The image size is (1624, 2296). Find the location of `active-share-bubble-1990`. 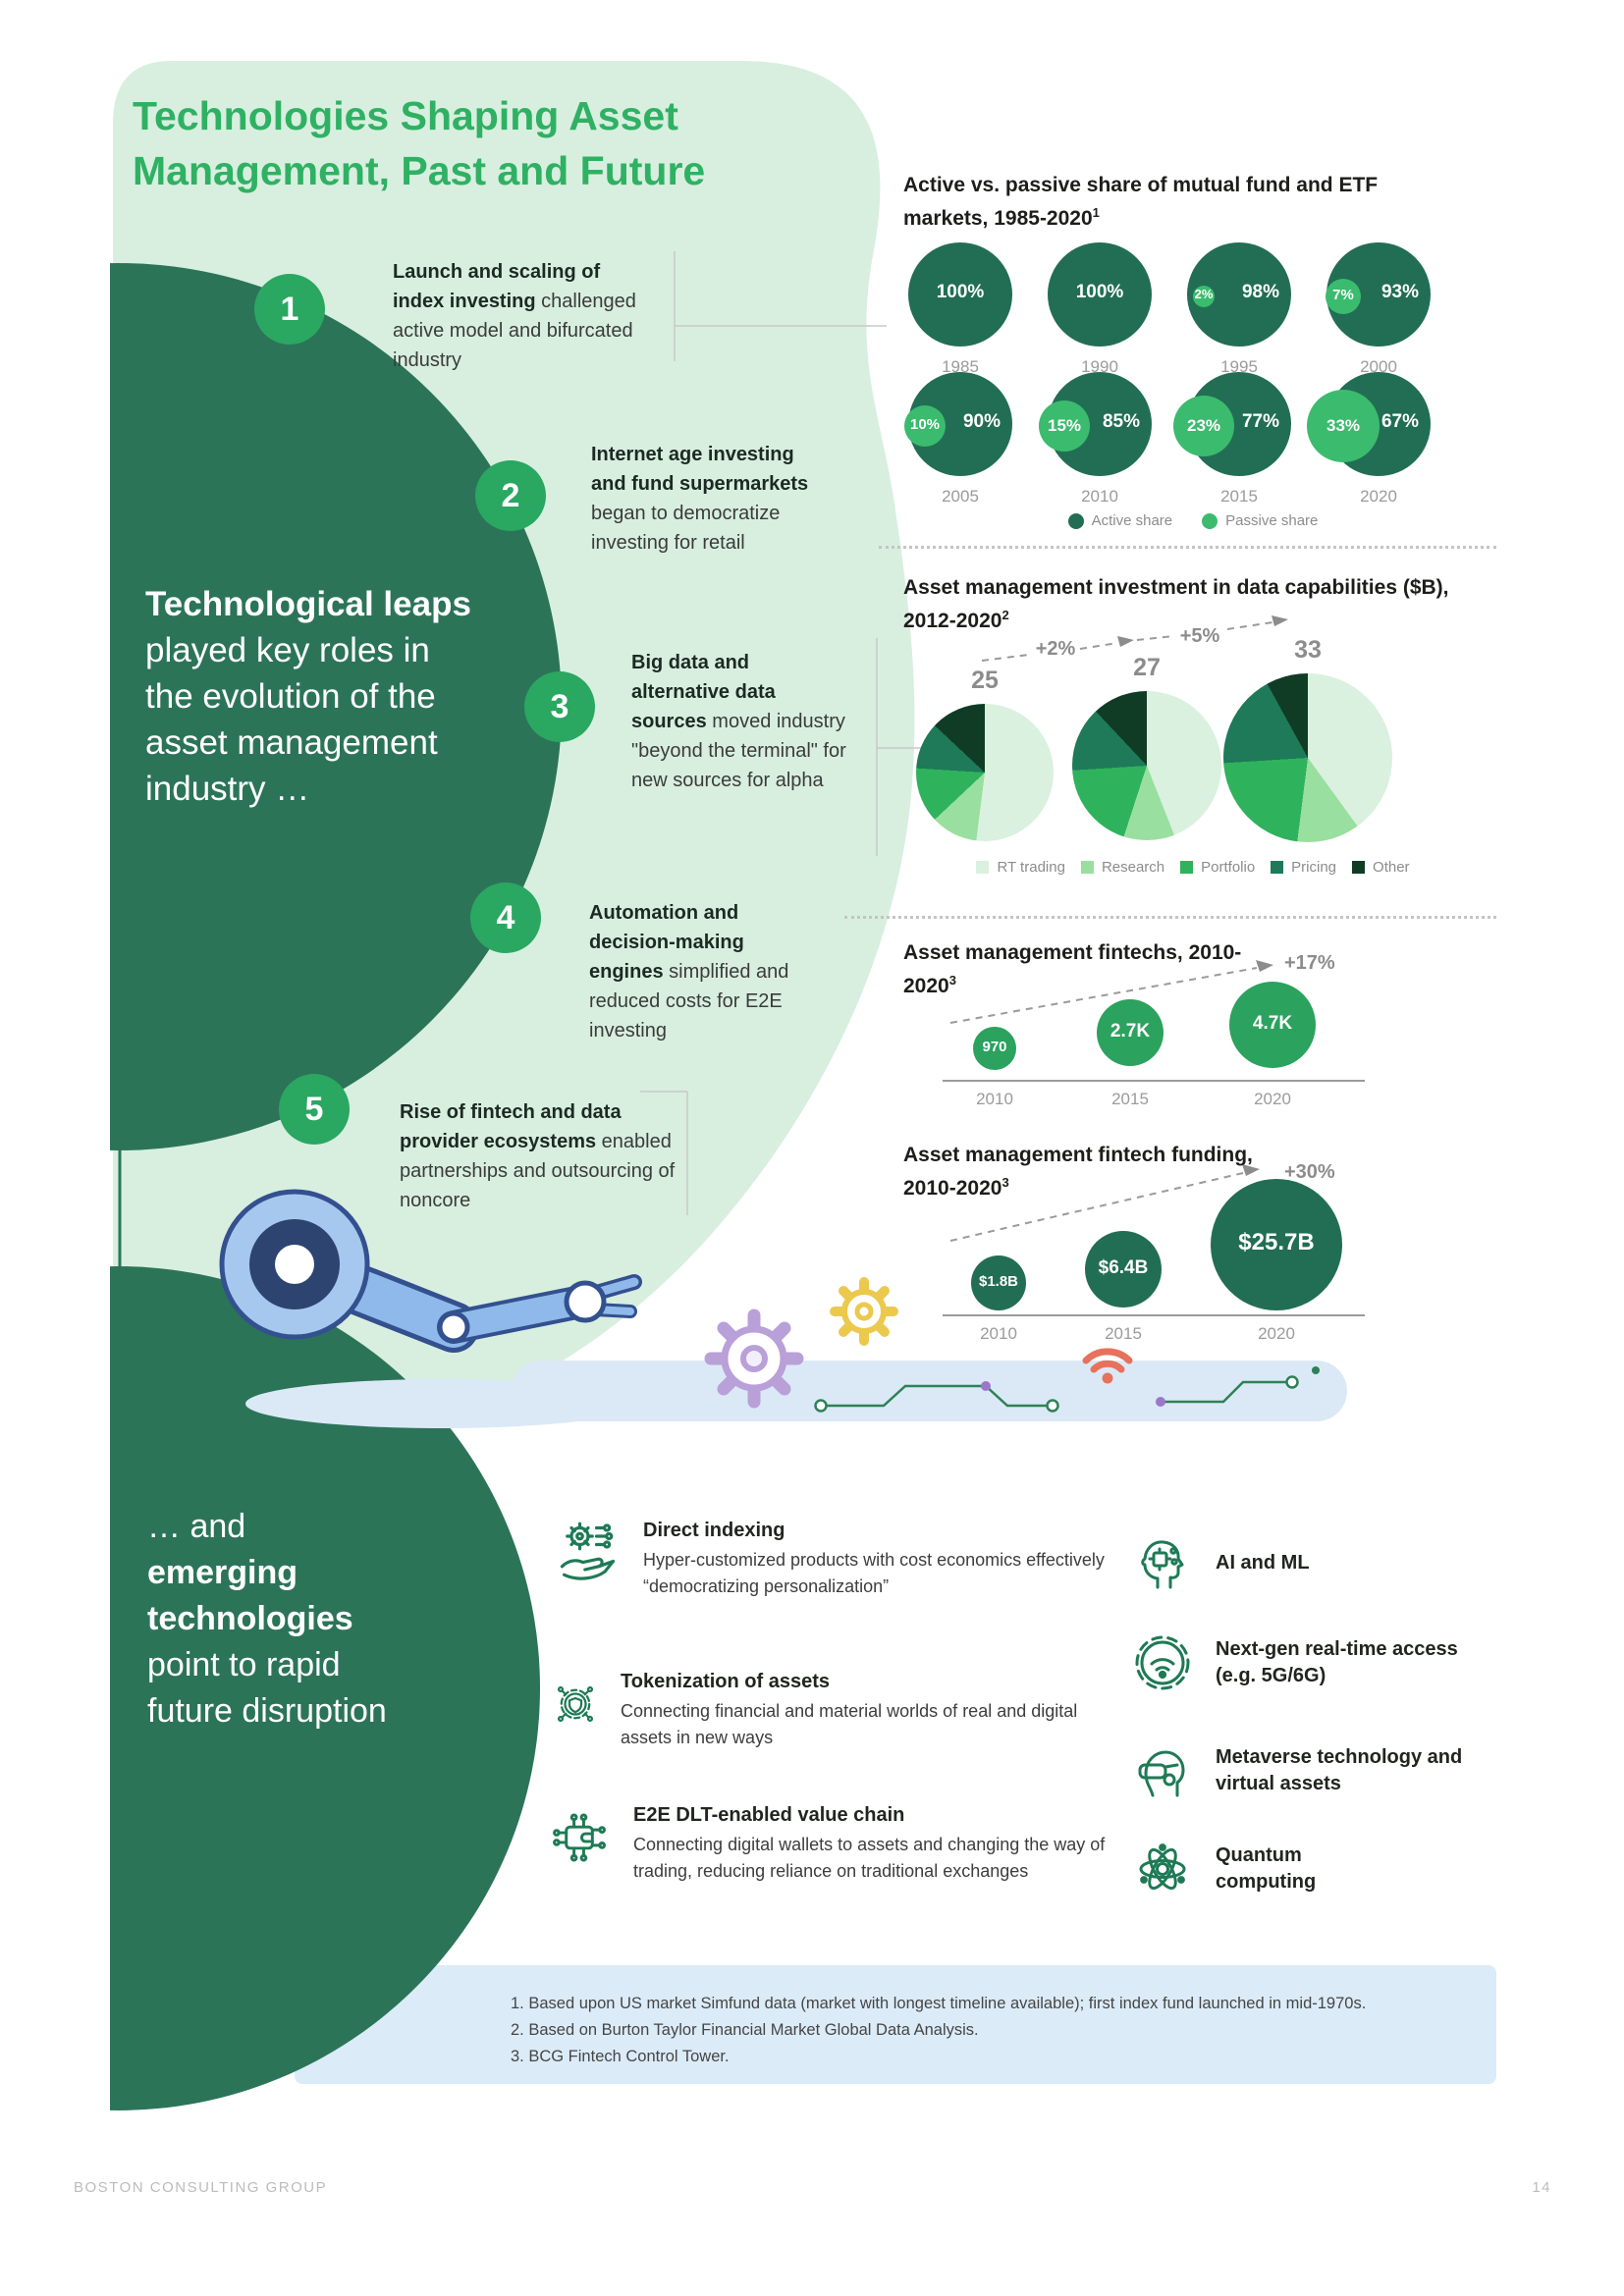

active-share-bubble-1990 is located at coordinates (1100, 295).